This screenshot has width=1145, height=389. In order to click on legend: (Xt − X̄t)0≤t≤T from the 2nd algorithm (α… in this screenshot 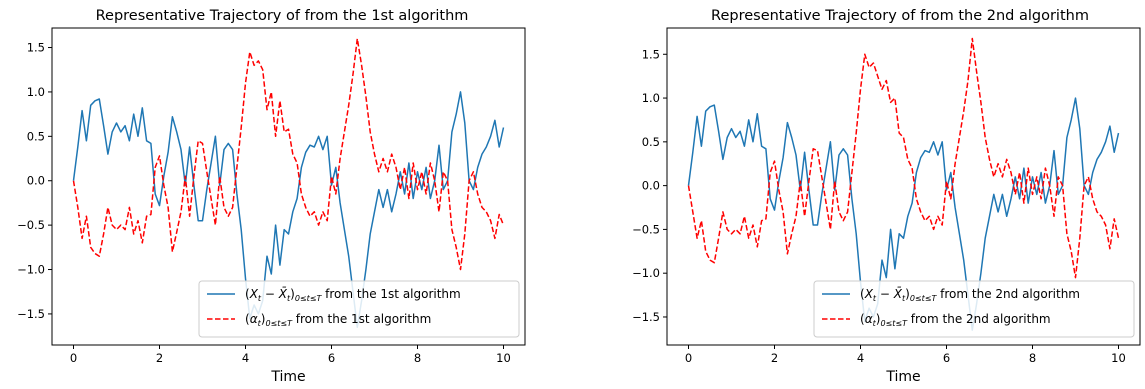, I will do `click(974, 309)`.